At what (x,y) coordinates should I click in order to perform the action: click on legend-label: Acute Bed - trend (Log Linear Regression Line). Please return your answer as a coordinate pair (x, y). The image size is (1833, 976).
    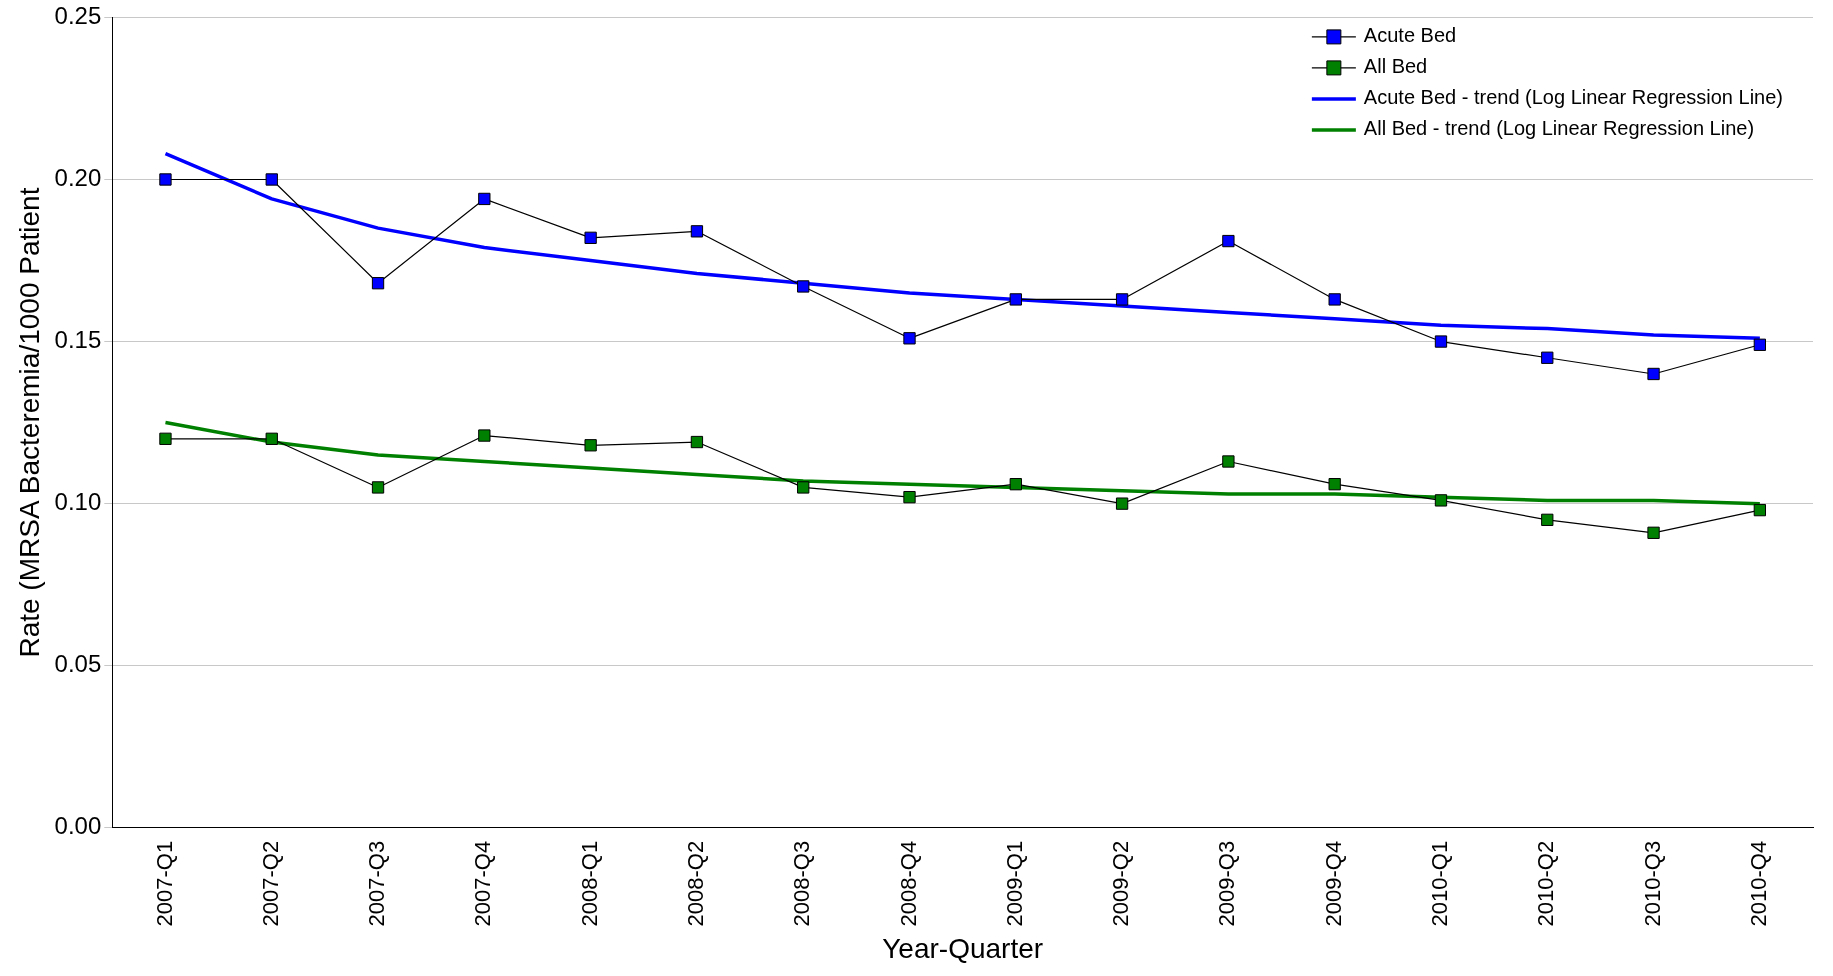
    Looking at the image, I should click on (1573, 97).